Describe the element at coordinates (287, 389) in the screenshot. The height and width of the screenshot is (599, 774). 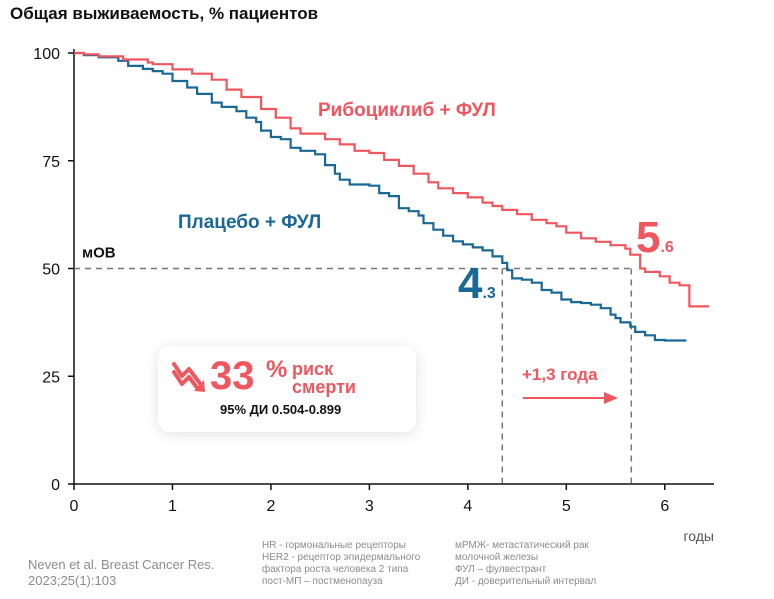
I see `hazard-ratio-card: 33 % риск смерти 95% ДИ 0.504-0.899` at that location.